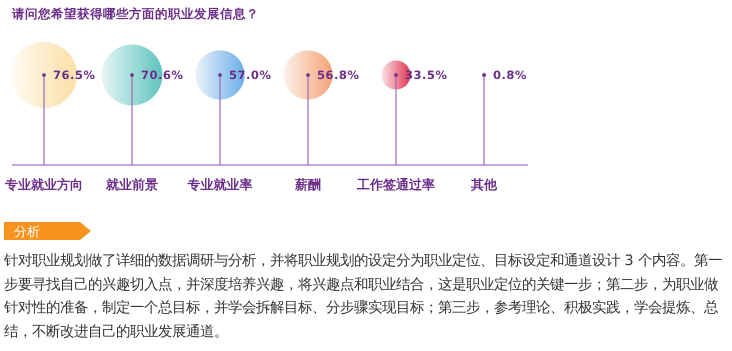 Image resolution: width=732 pixels, height=351 pixels. Describe the element at coordinates (510, 75) in the screenshot. I see `data-label: 0.8%` at that location.